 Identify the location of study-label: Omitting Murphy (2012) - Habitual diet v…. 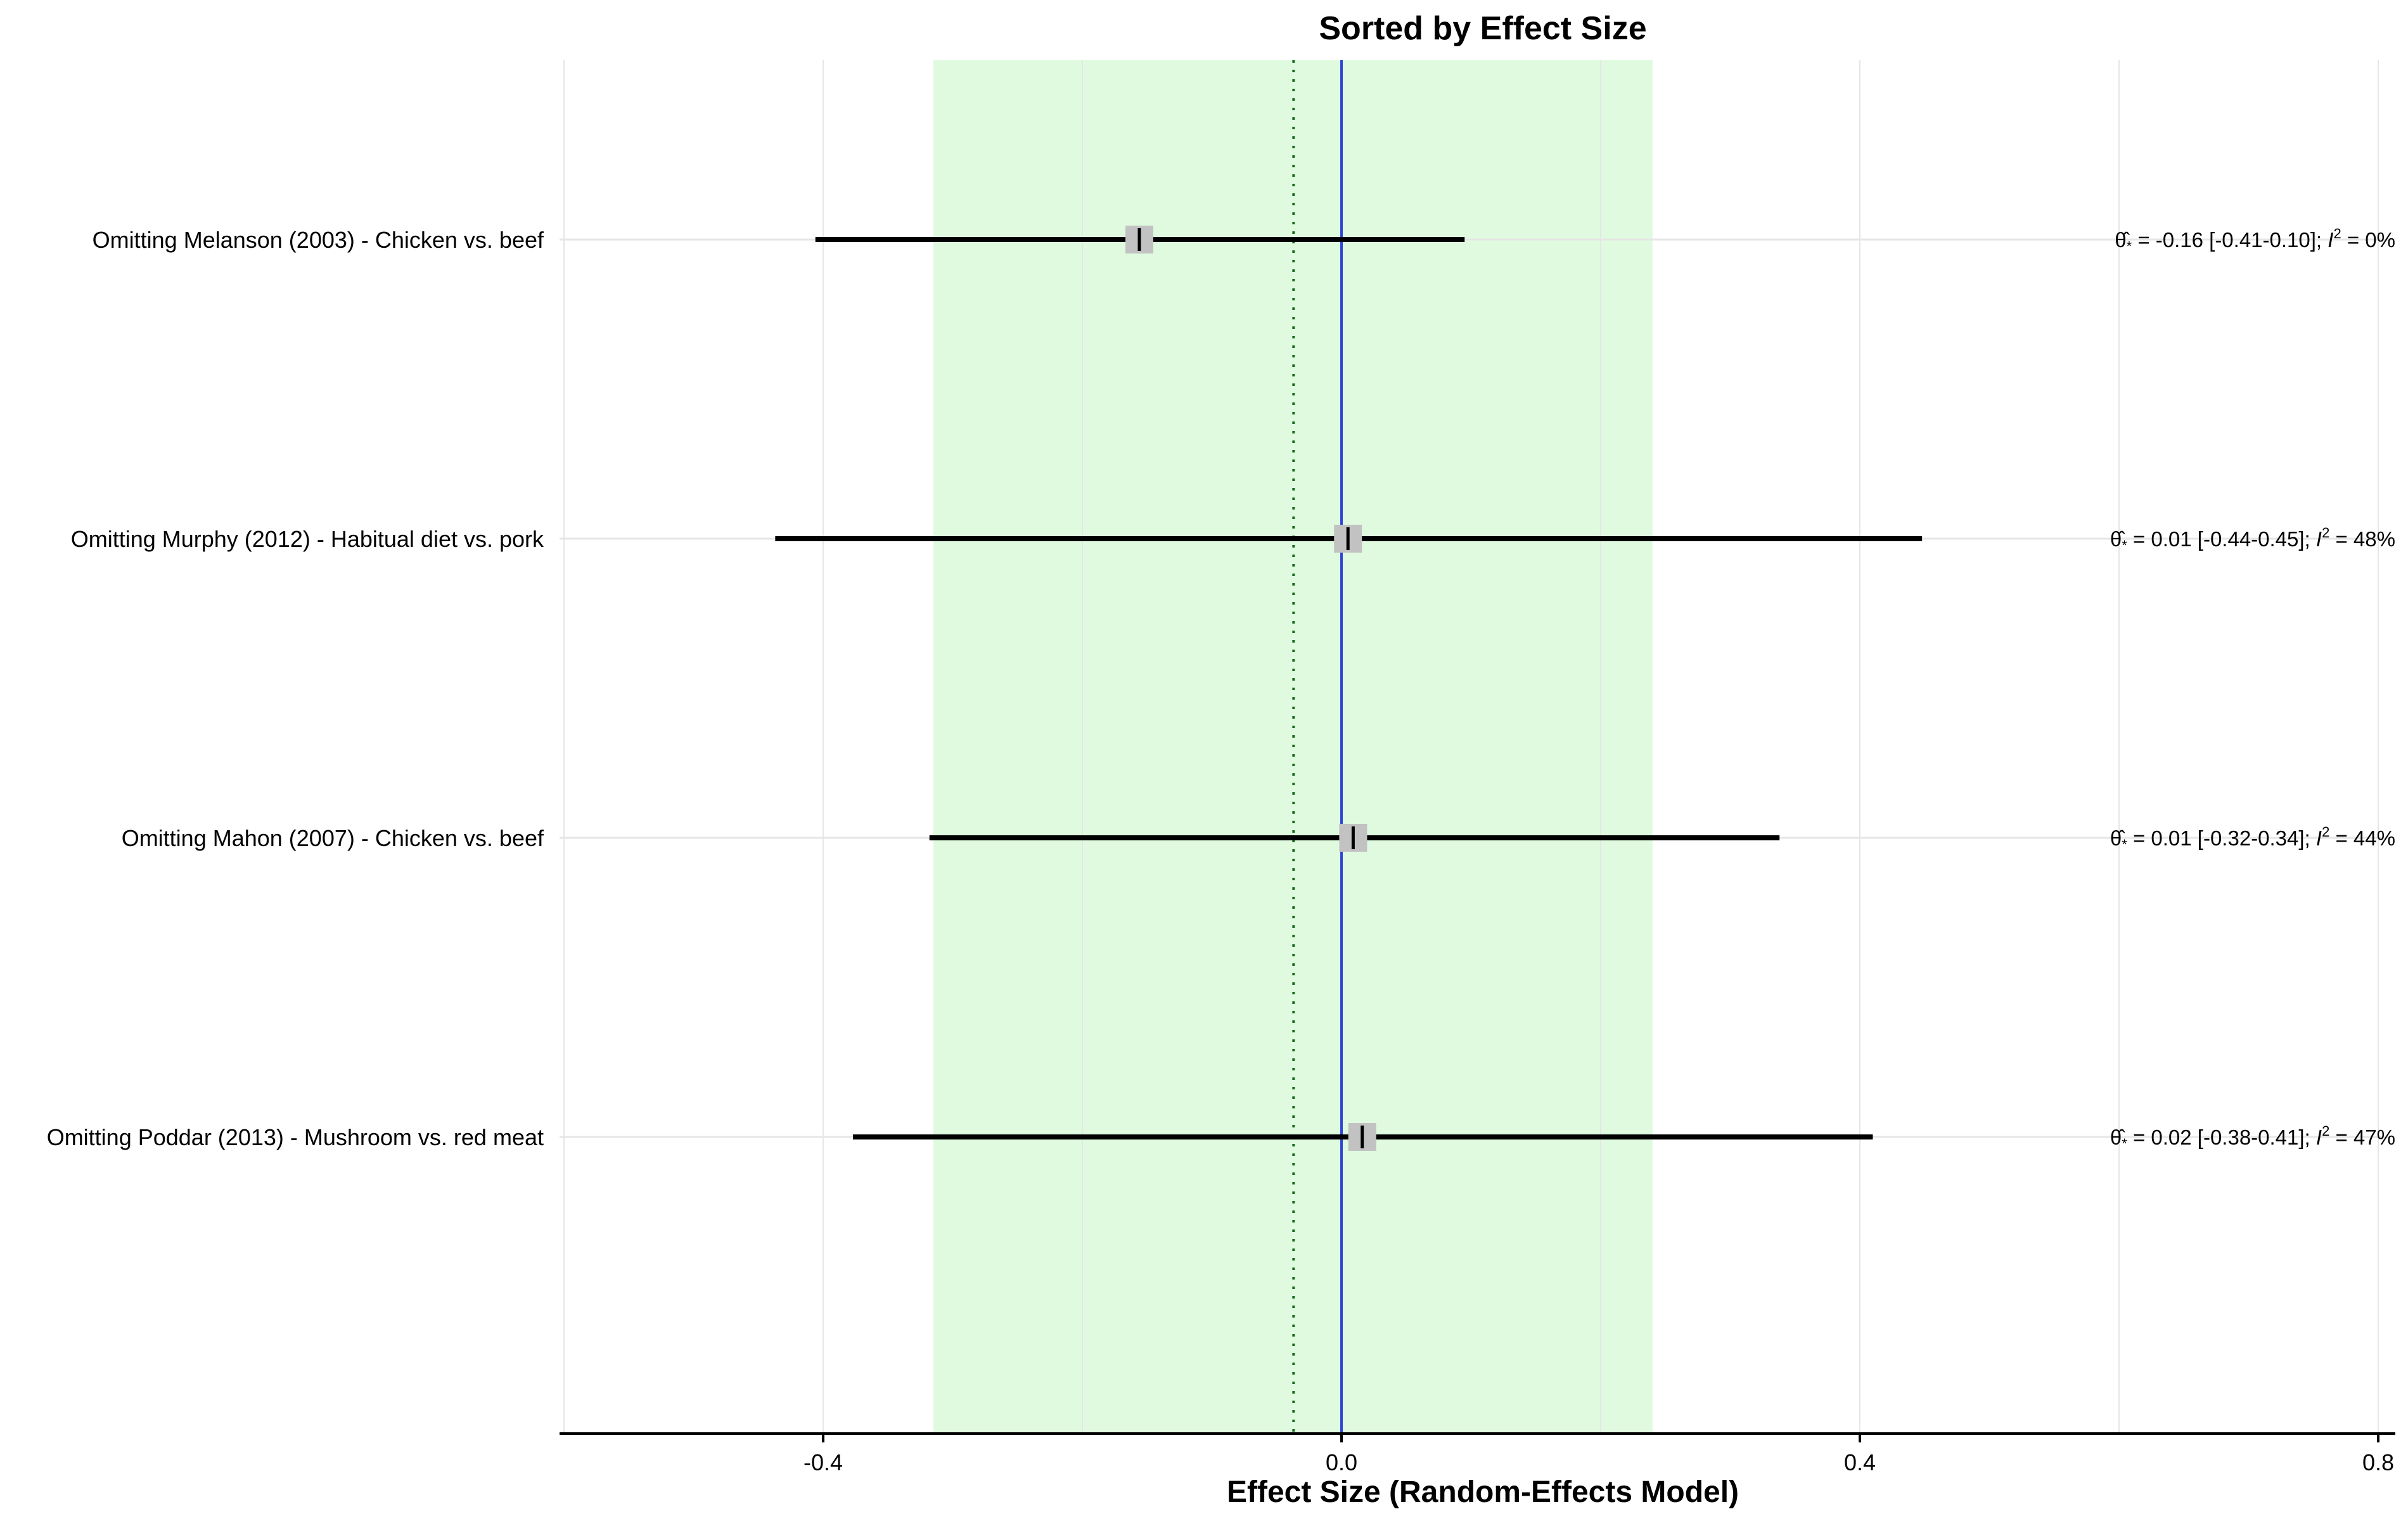
(307, 539).